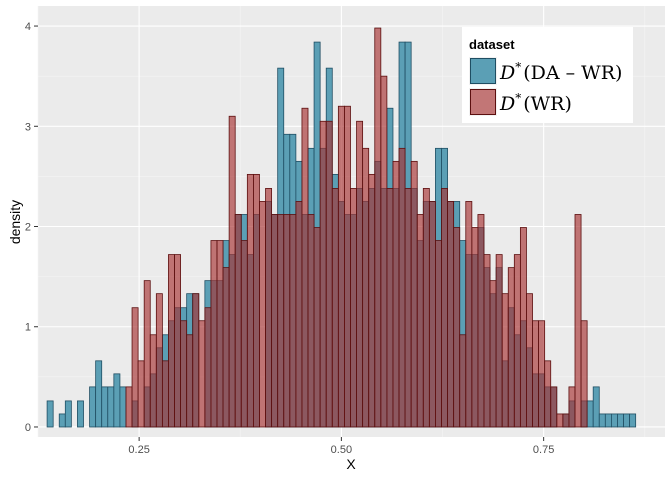  What do you see at coordinates (28, 127) in the screenshot?
I see `y-tick-label: 3` at bounding box center [28, 127].